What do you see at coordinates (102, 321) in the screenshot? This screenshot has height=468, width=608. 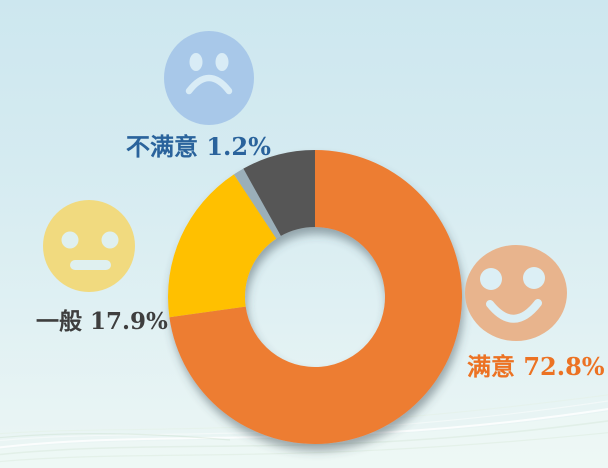 I see `neutral-label: 一般 17.9%` at bounding box center [102, 321].